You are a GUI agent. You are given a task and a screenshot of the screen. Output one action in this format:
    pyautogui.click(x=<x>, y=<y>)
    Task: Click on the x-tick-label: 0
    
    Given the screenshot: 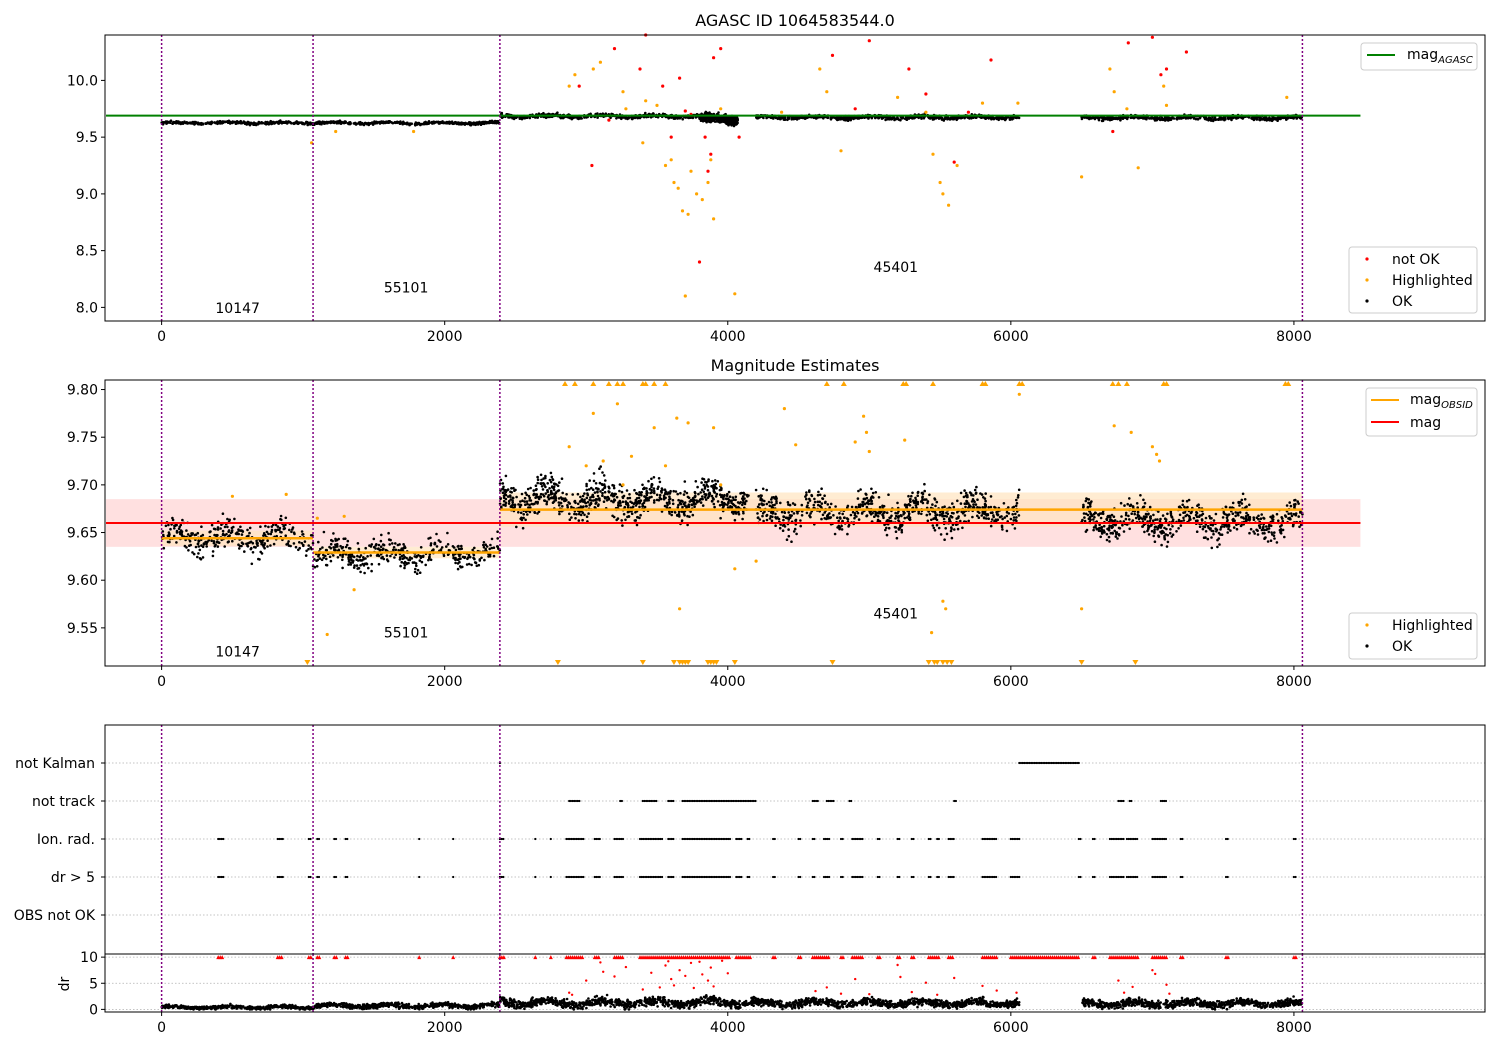 What is the action you would take?
    pyautogui.click(x=161, y=337)
    